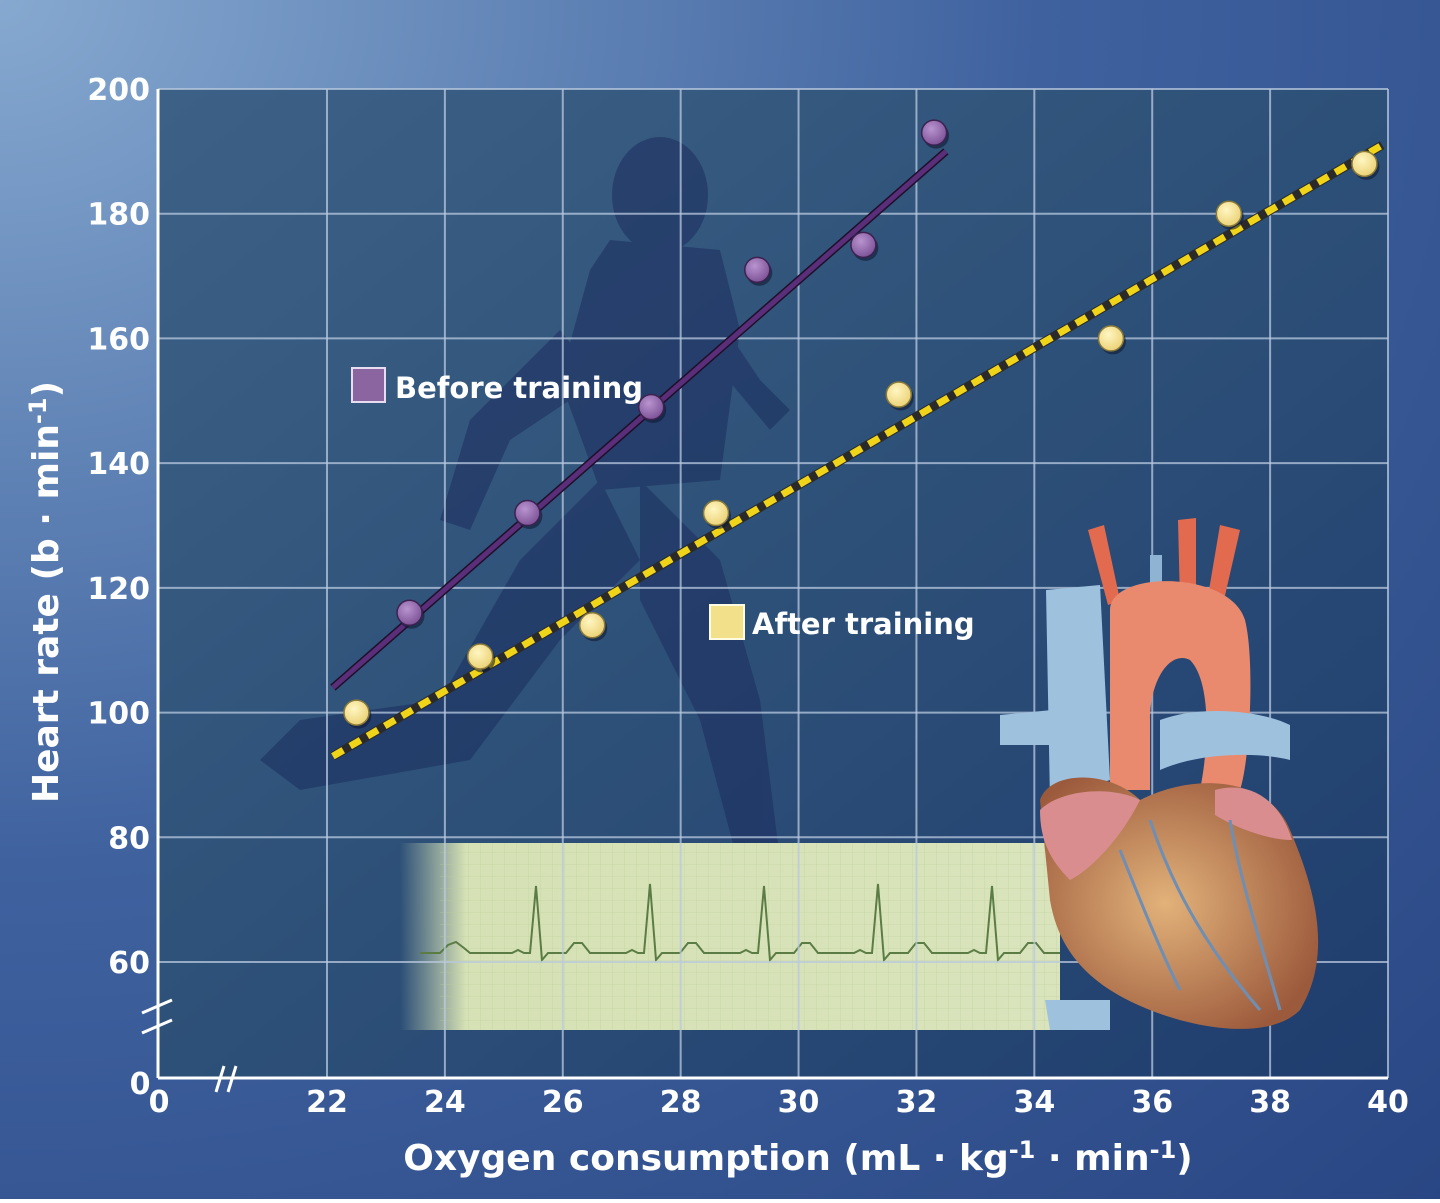  I want to click on legend-swatch-before, so click(368, 385).